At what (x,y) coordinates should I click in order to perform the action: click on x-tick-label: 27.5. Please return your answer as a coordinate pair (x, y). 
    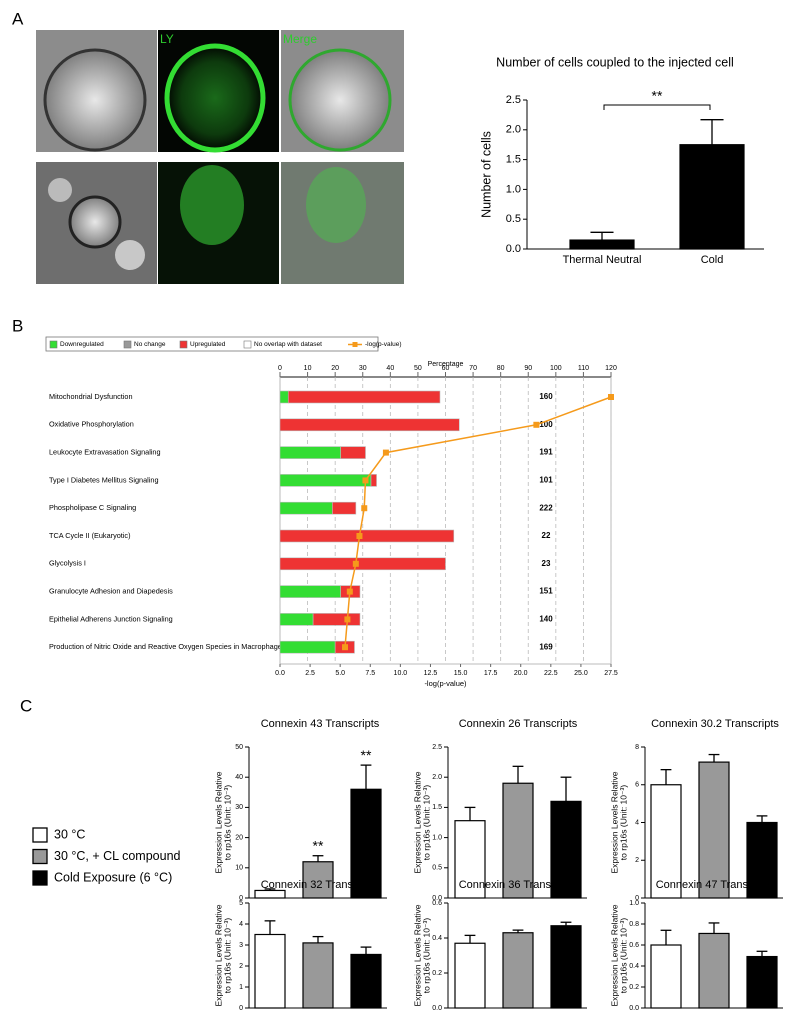
    Looking at the image, I should click on (611, 673).